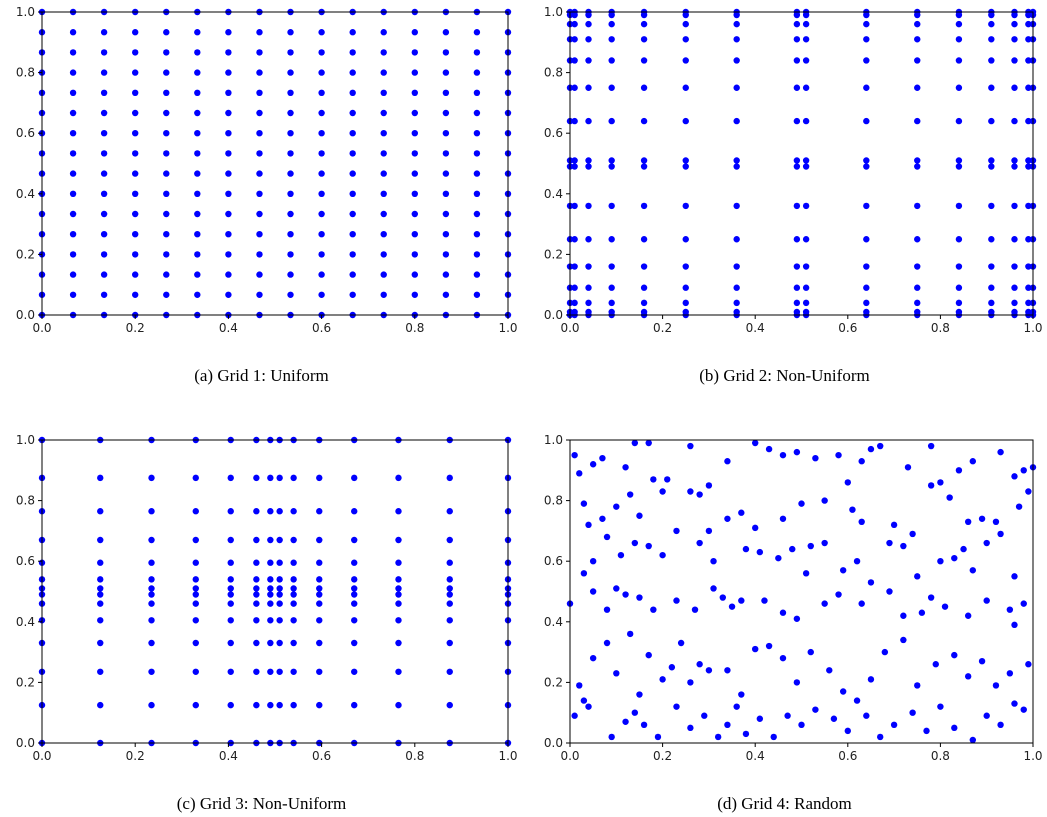  What do you see at coordinates (414, 756) in the screenshot?
I see `x-tick-label: 0.8` at bounding box center [414, 756].